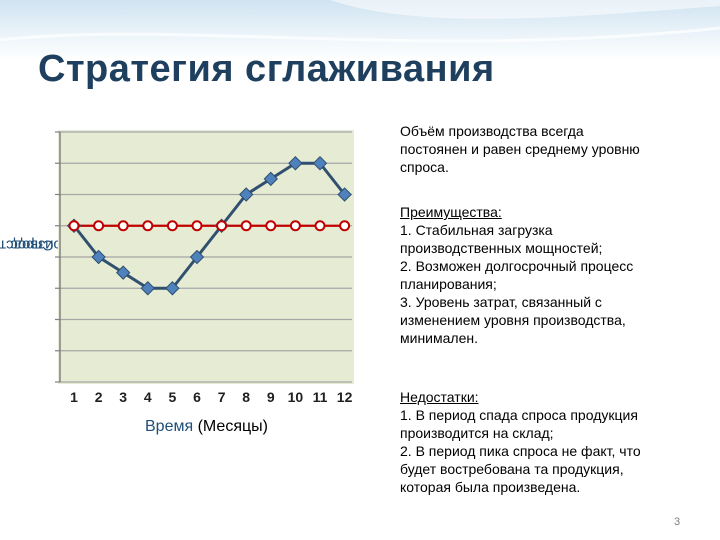  What do you see at coordinates (520, 451) in the screenshot?
I see `disadvantages-line: 2. В период пика спроса не факт, что` at bounding box center [520, 451].